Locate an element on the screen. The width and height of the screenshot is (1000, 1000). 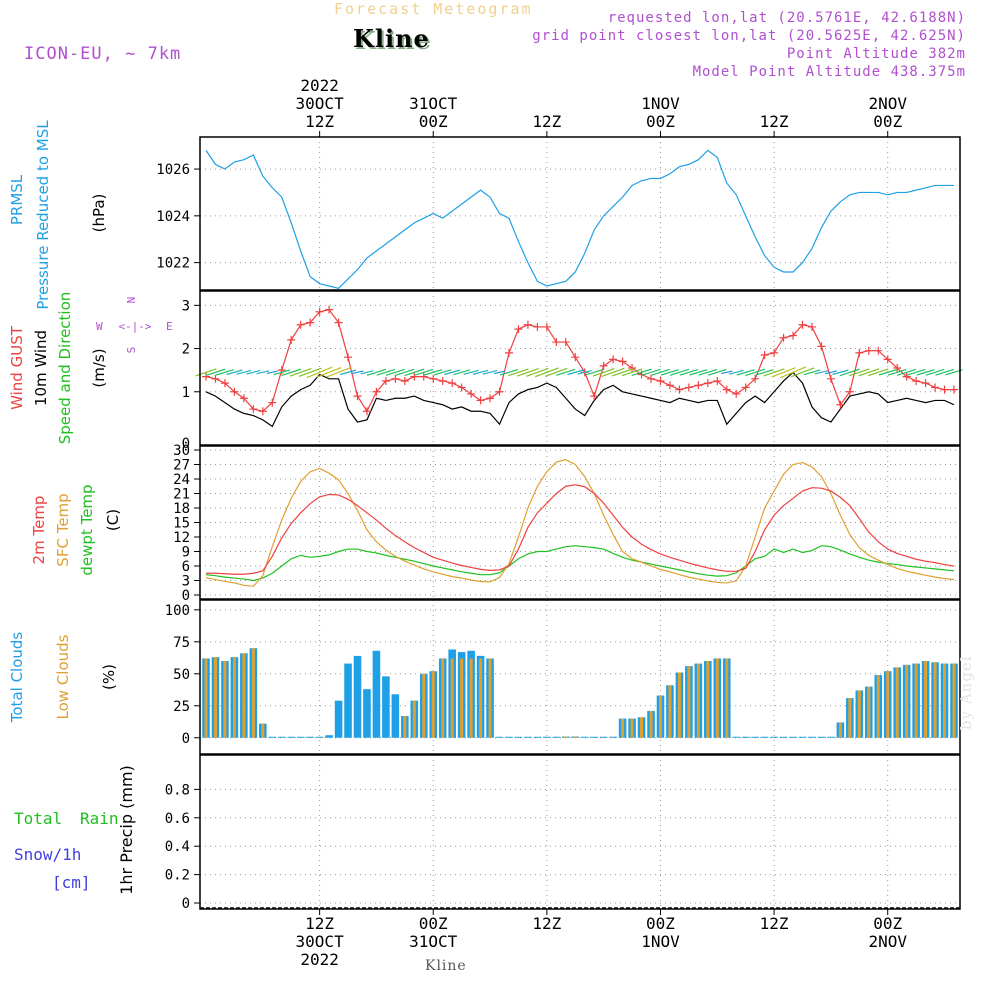
wind-10m-label: 10m Wind is located at coordinates (41, 368).